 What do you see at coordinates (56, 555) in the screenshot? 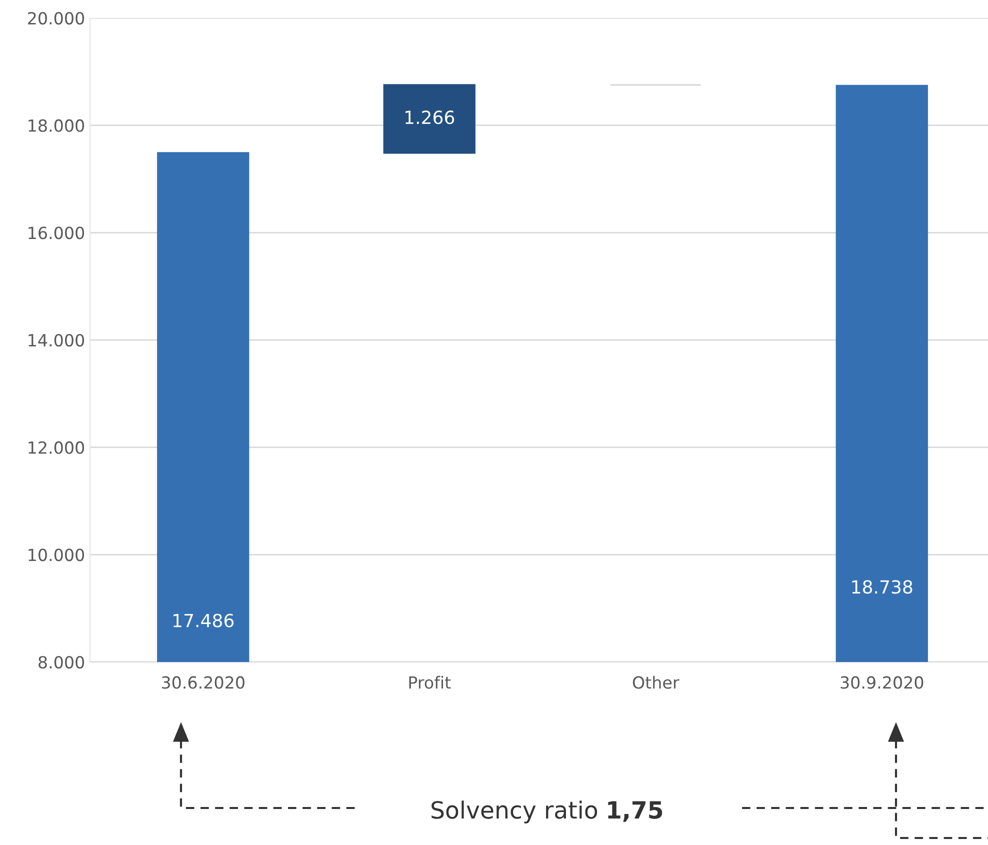
I see `y-tick-label: 10.000` at bounding box center [56, 555].